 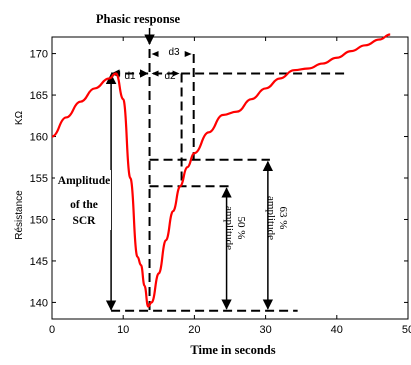 I want to click on half-amplitude-label-line2: amplitude, so click(x=229, y=228).